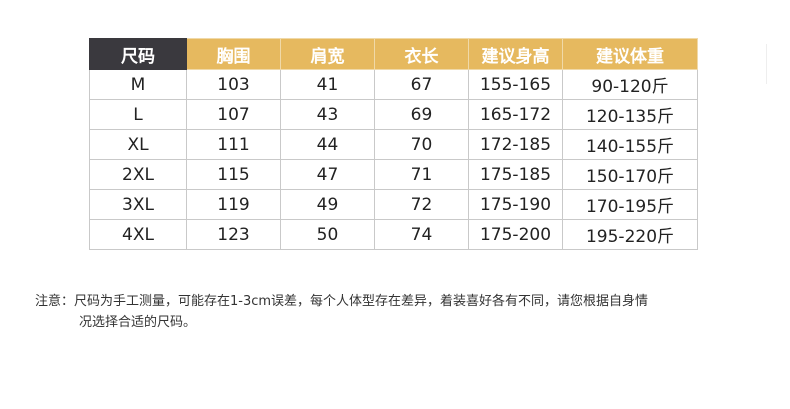 This screenshot has height=409, width=790. I want to click on cell-length: 69, so click(421, 114).